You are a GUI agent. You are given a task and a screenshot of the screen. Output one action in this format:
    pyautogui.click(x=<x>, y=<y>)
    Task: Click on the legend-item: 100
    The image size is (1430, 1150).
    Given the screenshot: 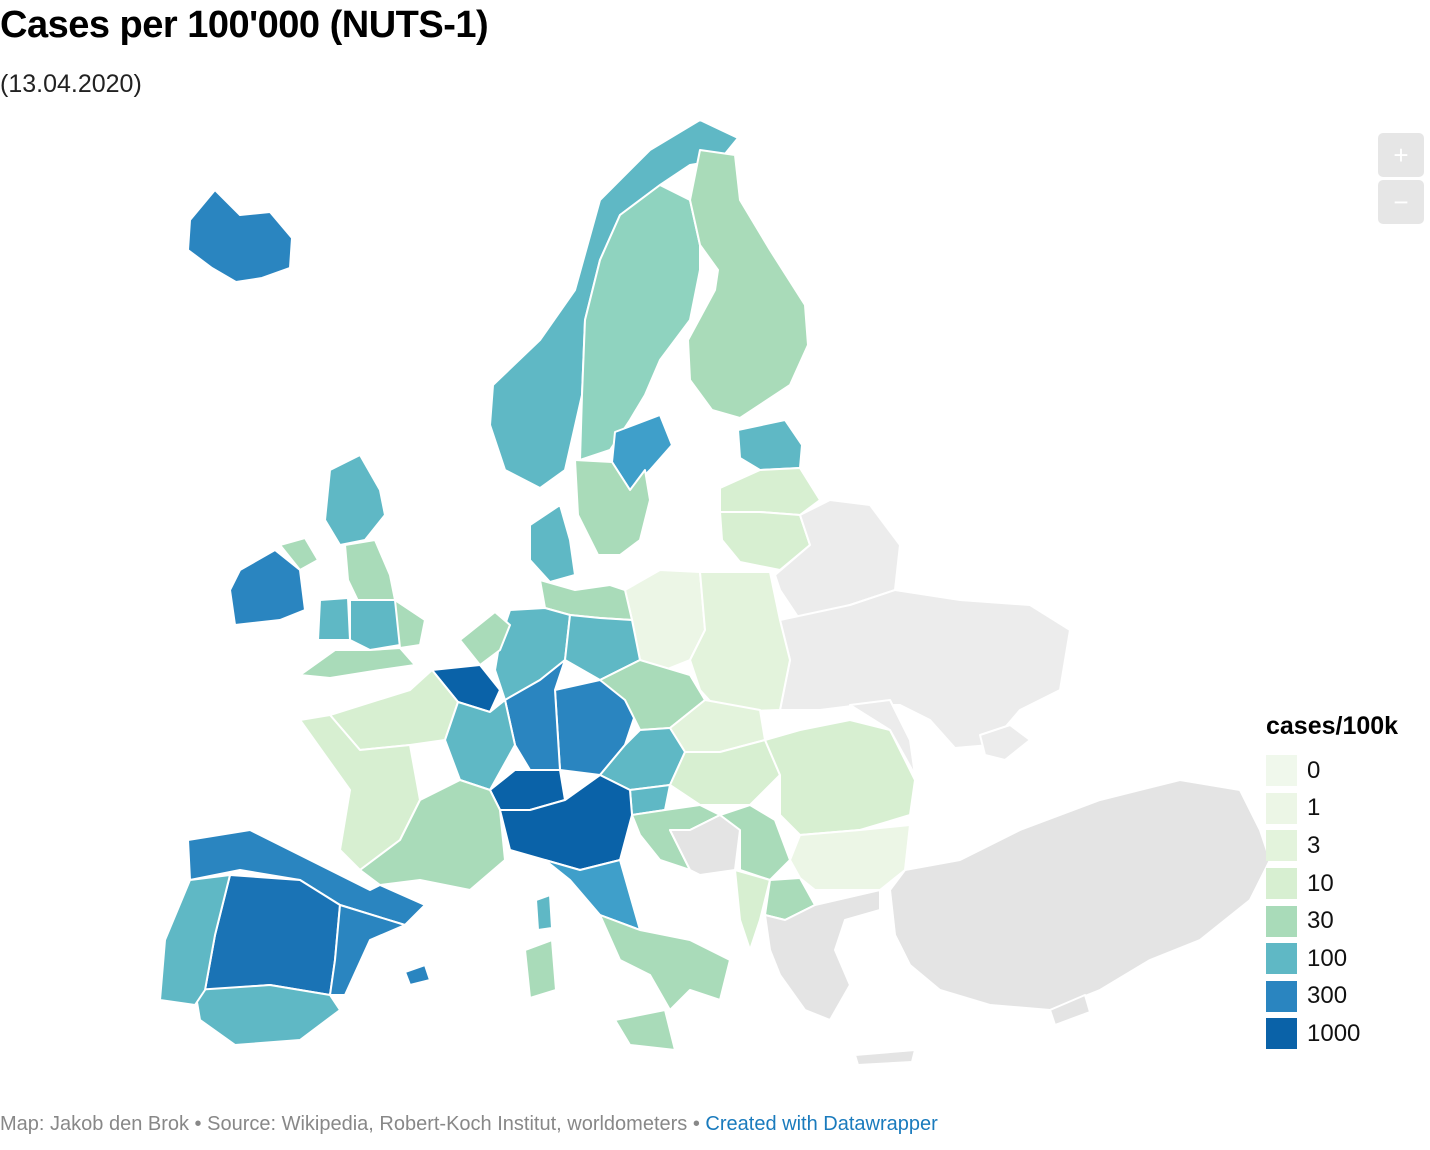 What is the action you would take?
    pyautogui.click(x=1346, y=959)
    